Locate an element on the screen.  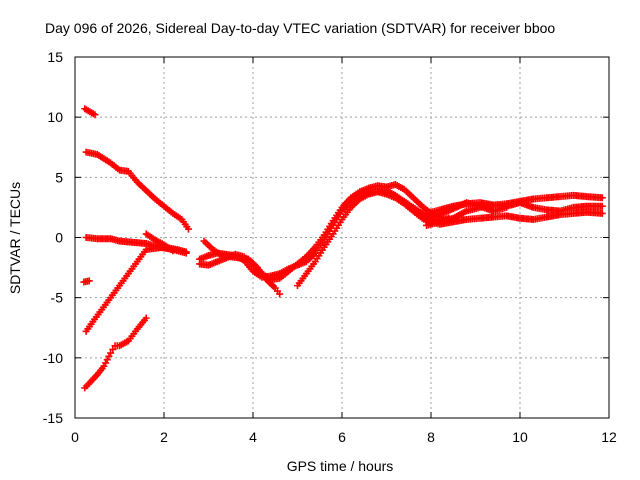
x-tick-label: 10 is located at coordinates (520, 437).